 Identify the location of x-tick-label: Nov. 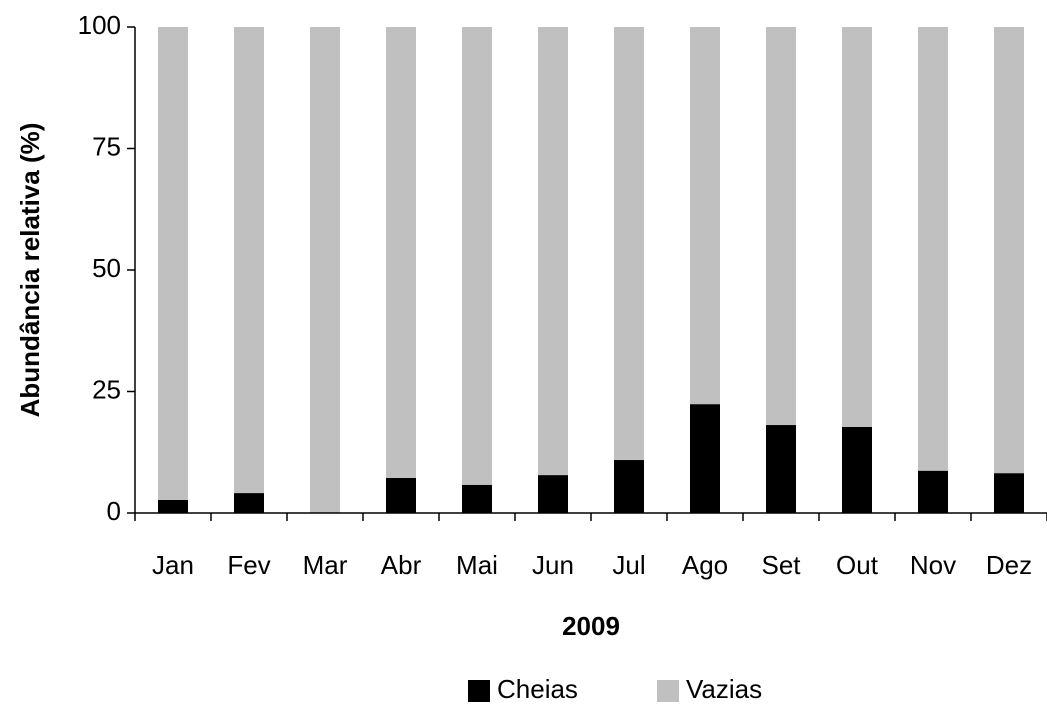
(933, 565).